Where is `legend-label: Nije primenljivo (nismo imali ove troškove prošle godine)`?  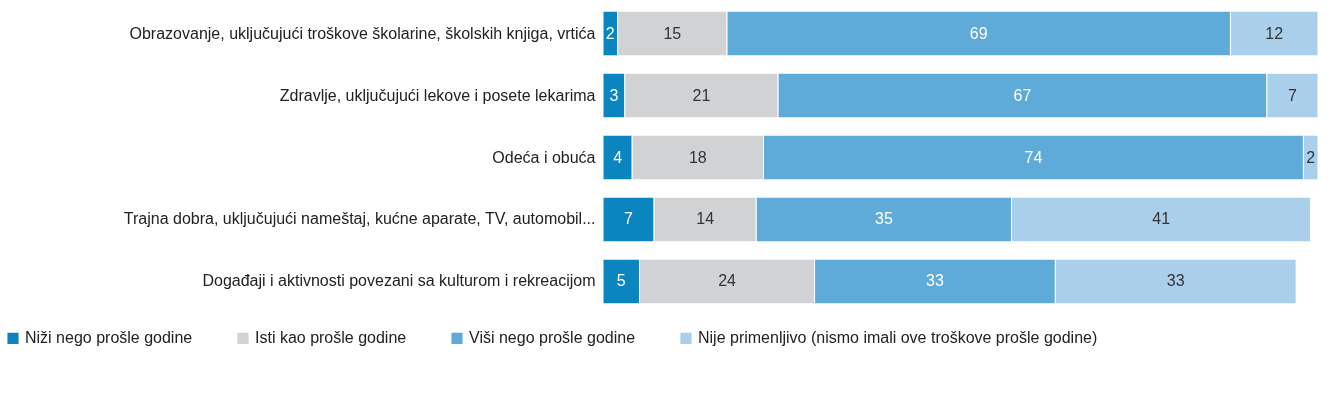 legend-label: Nije primenljivo (nismo imali ove troškove prošle godine) is located at coordinates (898, 338).